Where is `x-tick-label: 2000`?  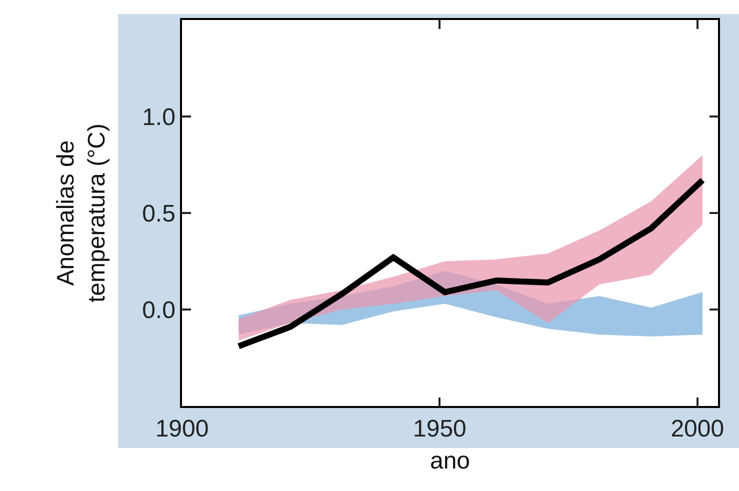 x-tick-label: 2000 is located at coordinates (697, 429).